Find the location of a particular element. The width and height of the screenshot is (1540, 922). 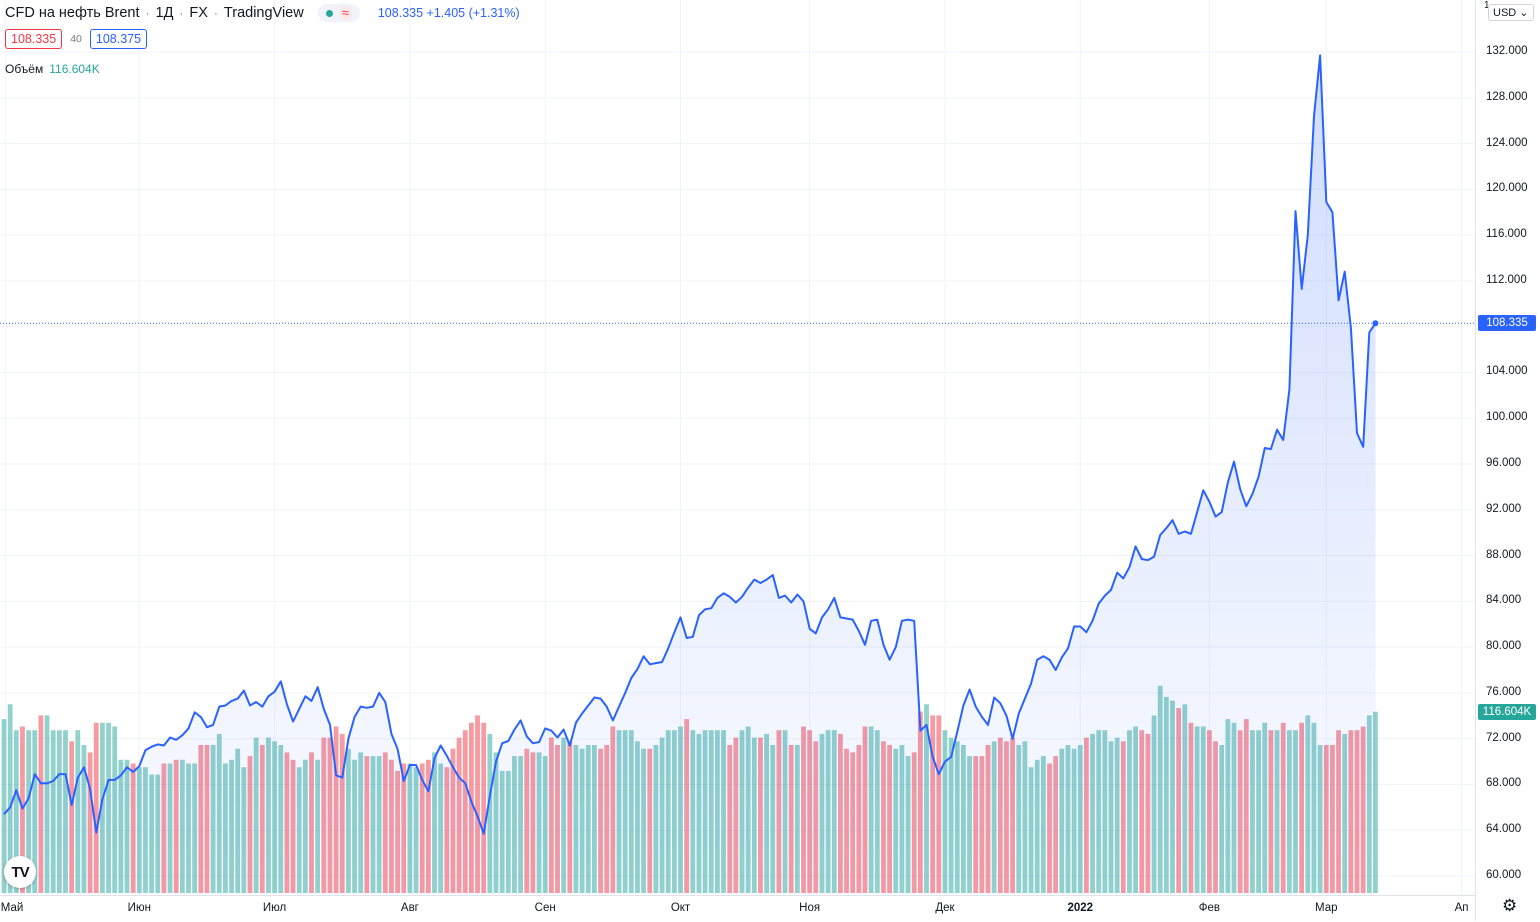

price-tick-label: 80.000 is located at coordinates (1504, 646).